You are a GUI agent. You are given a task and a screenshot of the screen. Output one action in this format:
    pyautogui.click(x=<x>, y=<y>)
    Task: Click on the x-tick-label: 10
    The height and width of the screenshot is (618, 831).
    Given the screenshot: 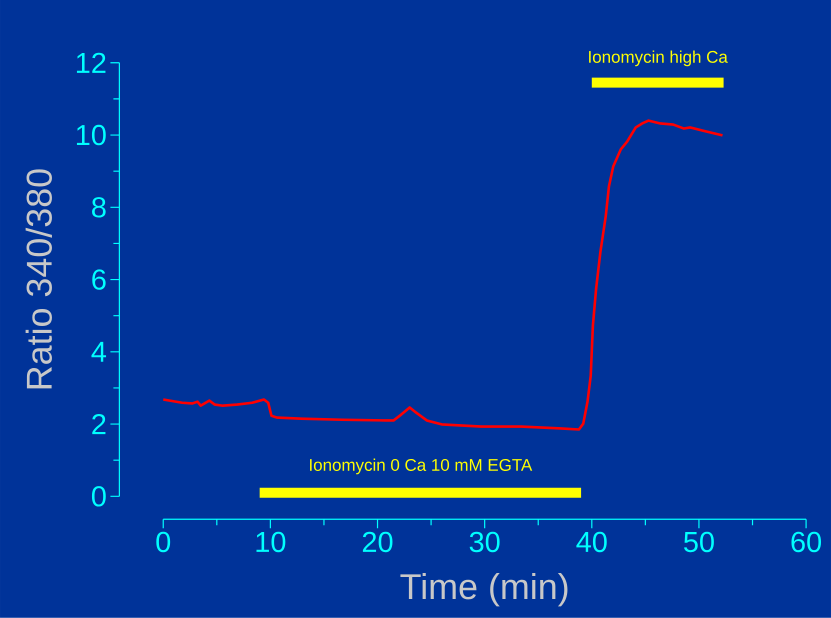 What is the action you would take?
    pyautogui.click(x=271, y=542)
    